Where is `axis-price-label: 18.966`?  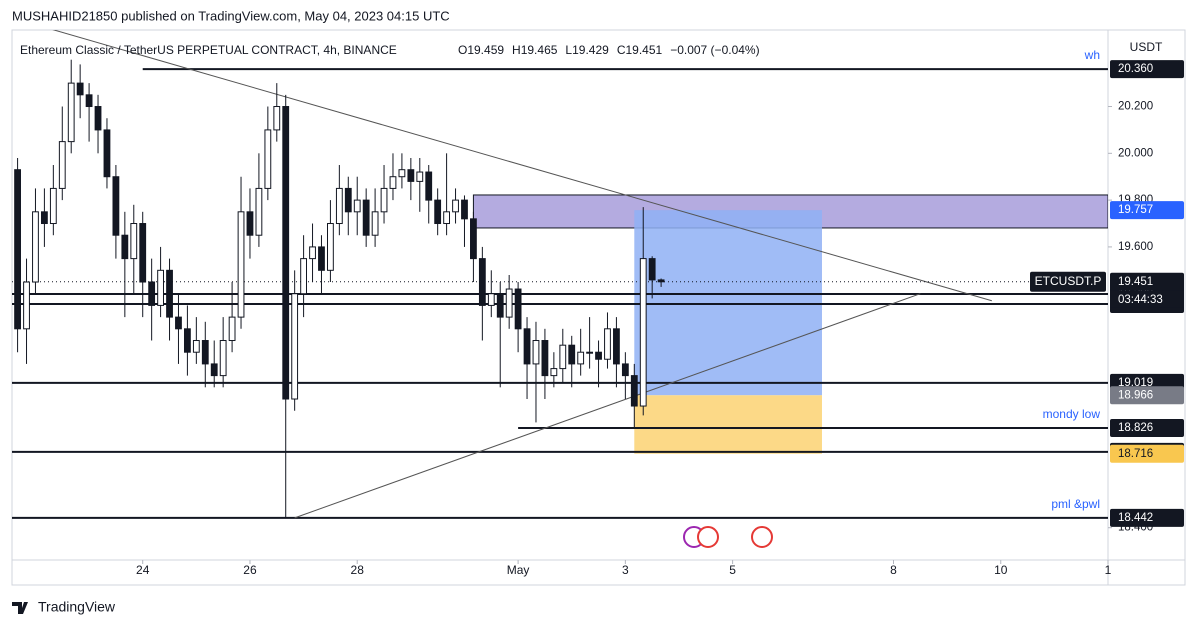
axis-price-label: 18.966 is located at coordinates (1135, 395).